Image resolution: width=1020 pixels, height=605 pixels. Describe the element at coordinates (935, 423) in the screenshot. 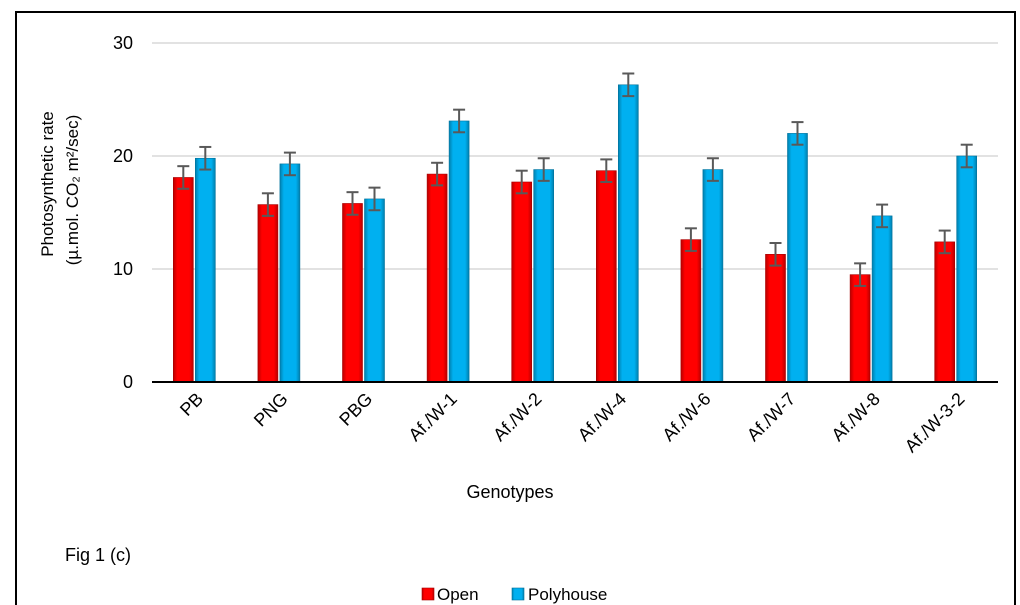

I see `x-tick-label: Af./W-3-2` at that location.